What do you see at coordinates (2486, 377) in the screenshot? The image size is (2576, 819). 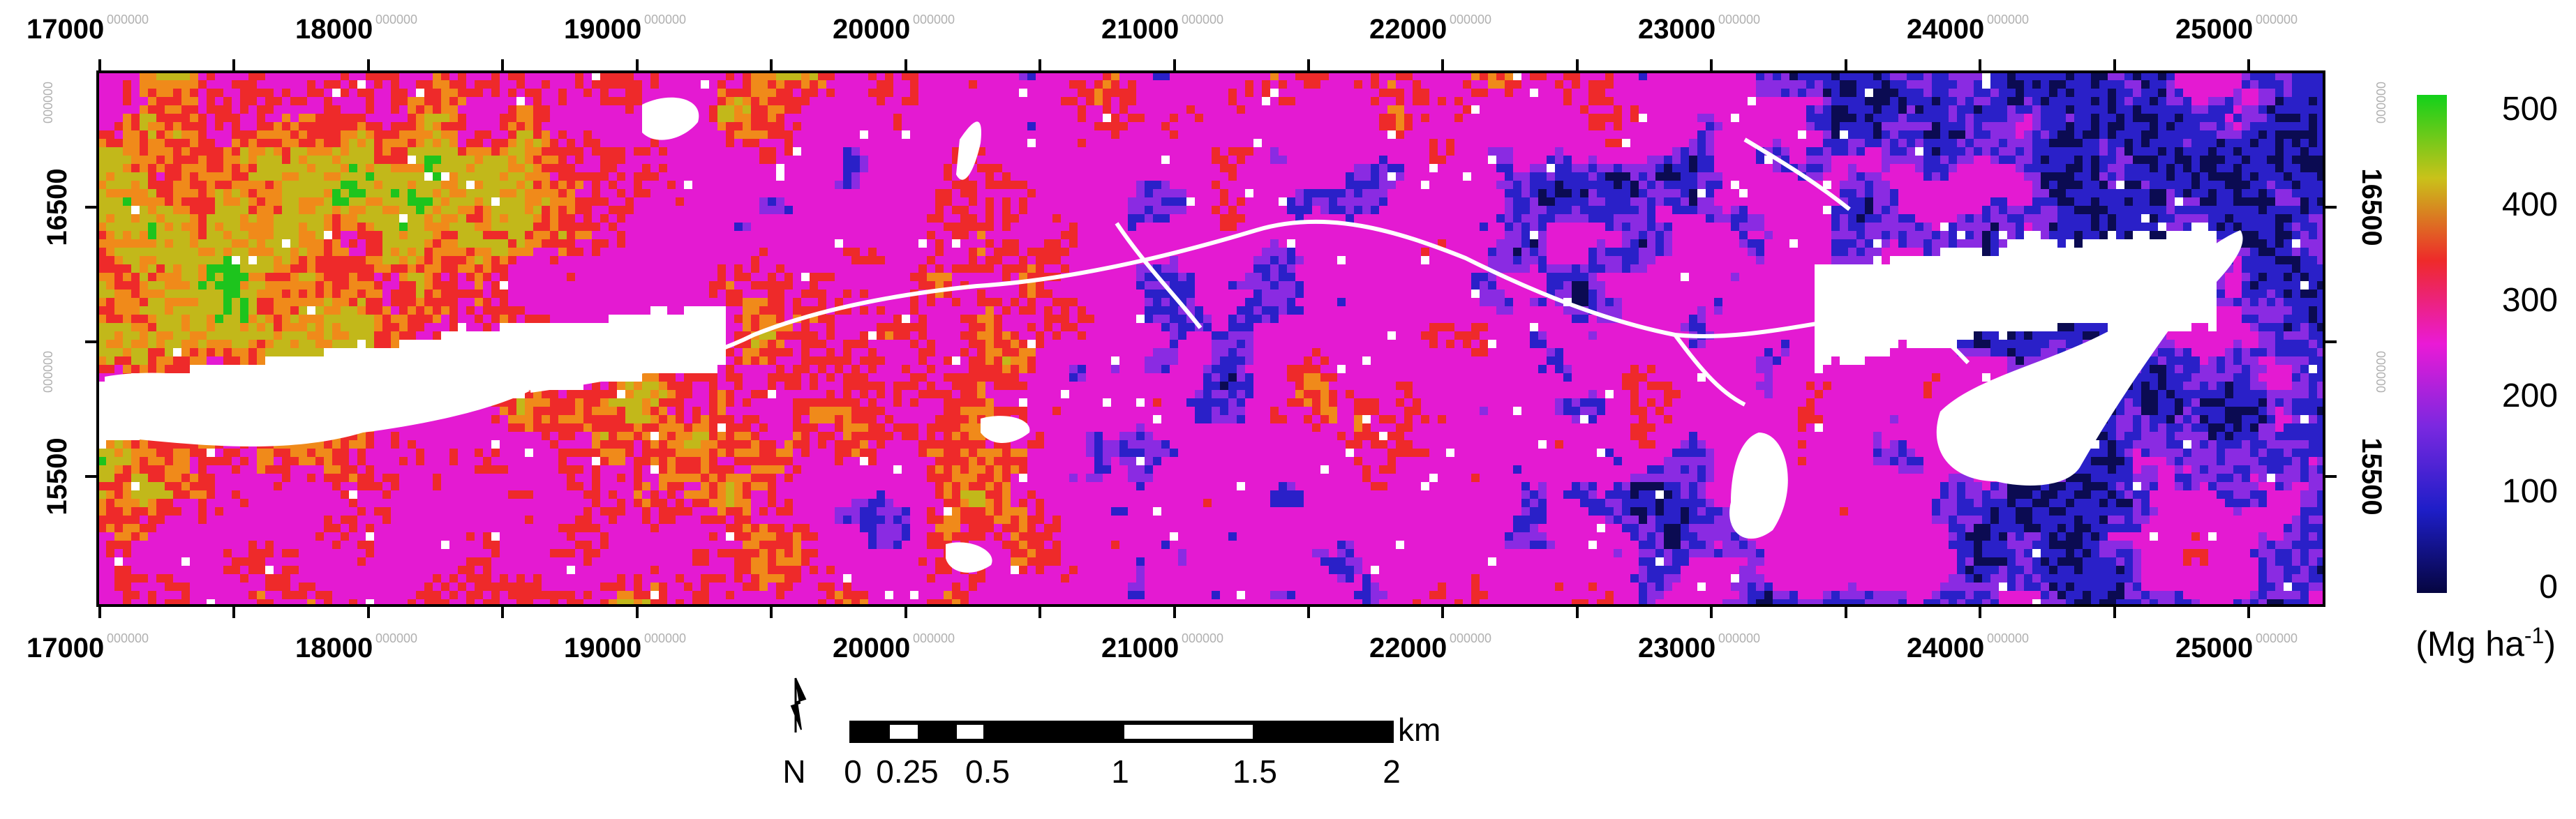 I see `color-legend: 500 400 300 200 100 0 (Mg ha-1)` at bounding box center [2486, 377].